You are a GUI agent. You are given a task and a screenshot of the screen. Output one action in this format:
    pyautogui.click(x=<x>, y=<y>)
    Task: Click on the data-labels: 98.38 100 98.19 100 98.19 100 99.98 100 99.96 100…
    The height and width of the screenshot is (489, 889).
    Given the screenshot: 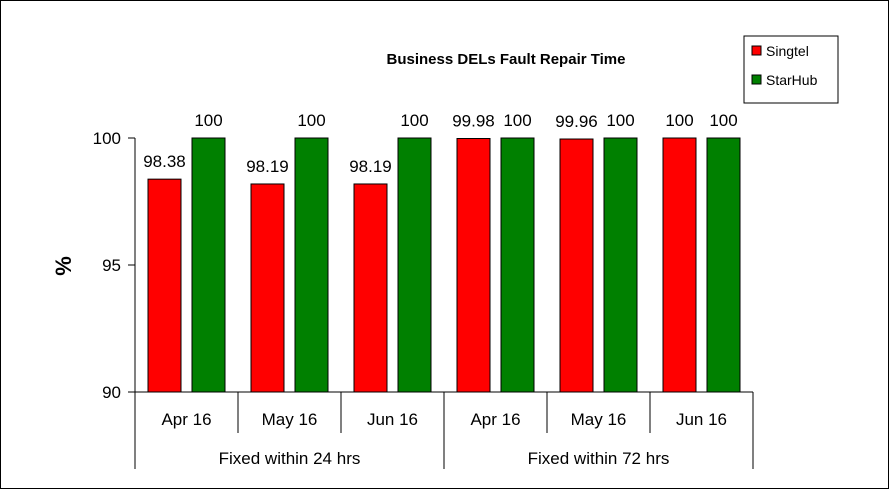 What is the action you would take?
    pyautogui.click(x=440, y=143)
    